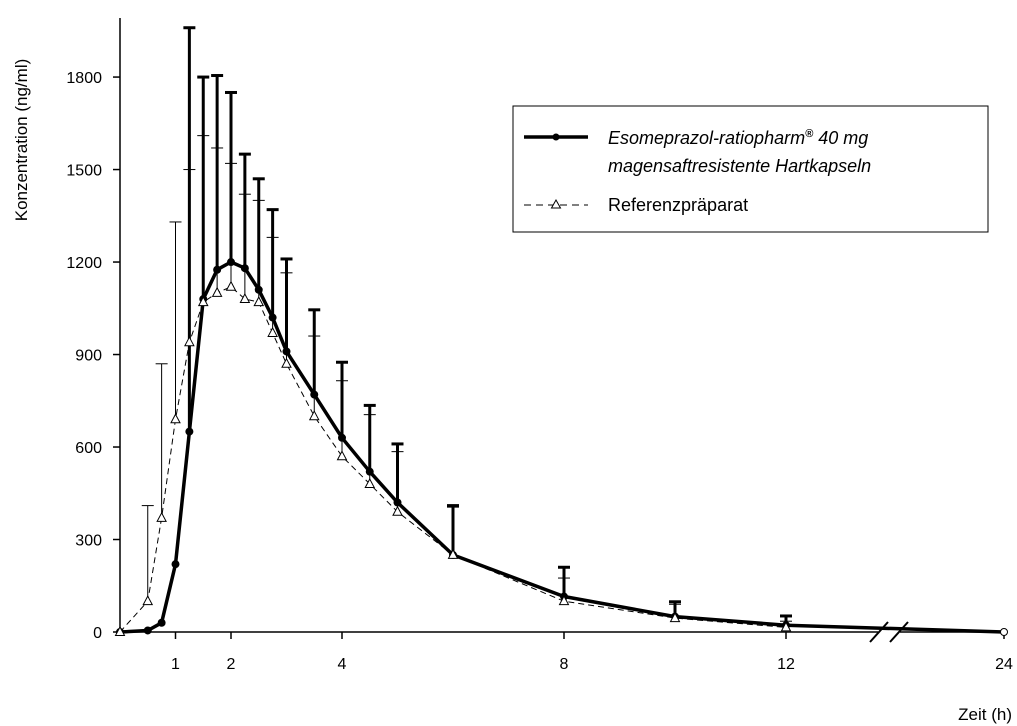 This screenshot has width=1017, height=726. What do you see at coordinates (88, 541) in the screenshot?
I see `y-tick-label: 300` at bounding box center [88, 541].